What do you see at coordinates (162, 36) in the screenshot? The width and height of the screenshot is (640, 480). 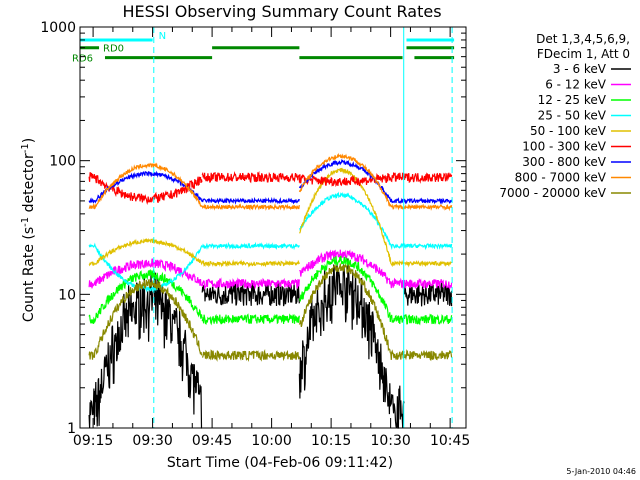 I see `flag-label-n: N` at bounding box center [162, 36].